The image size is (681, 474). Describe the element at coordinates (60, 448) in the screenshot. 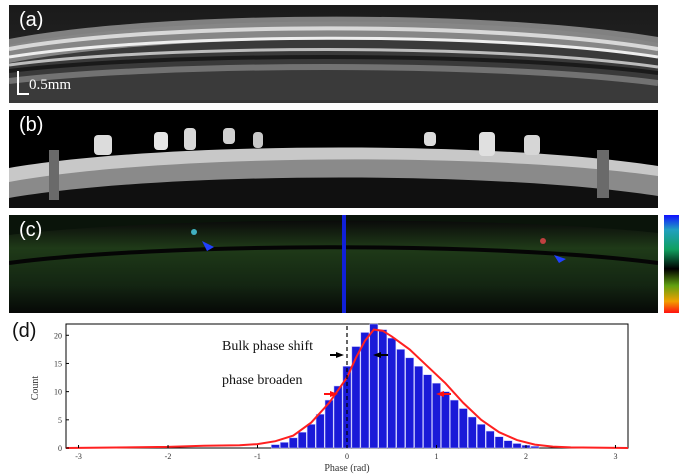

I see `y-tick-label: 0` at that location.